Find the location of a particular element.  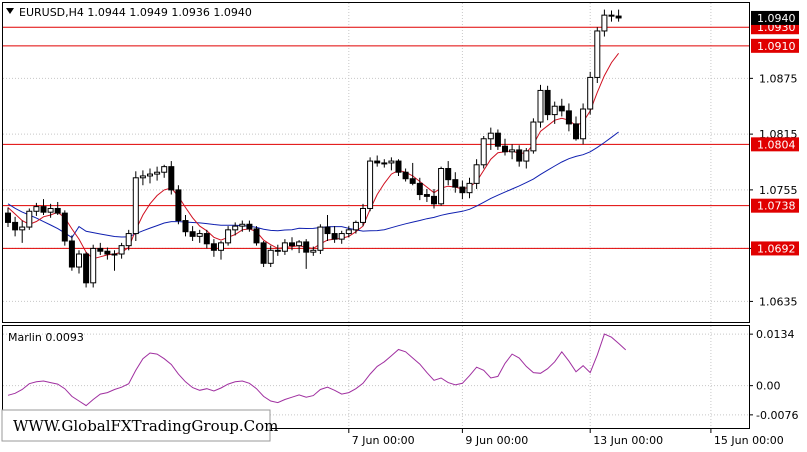

watermark-text: WWW.GlobalFXTradingGroup.Com is located at coordinates (145, 426).